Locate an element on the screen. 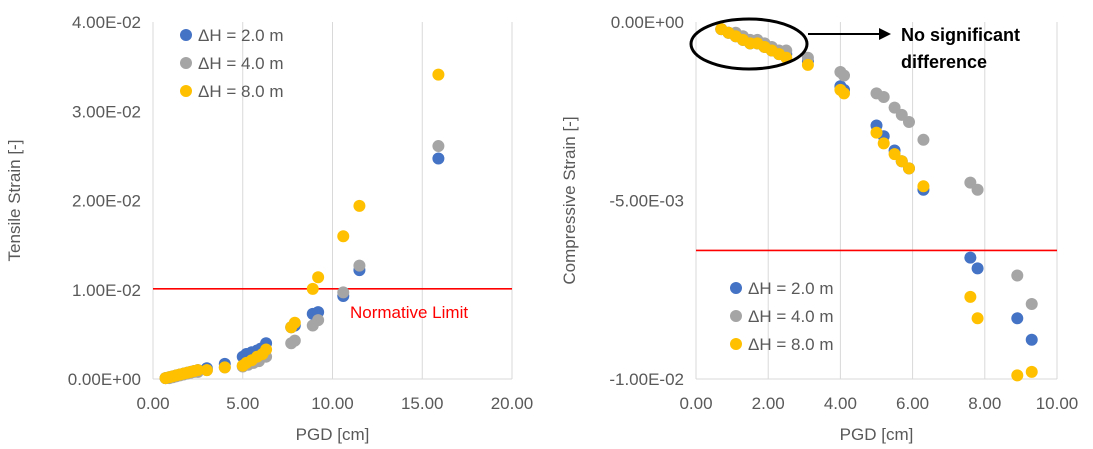 This screenshot has width=1093, height=449. y-tick-label: 3.00E-02 is located at coordinates (106, 111).